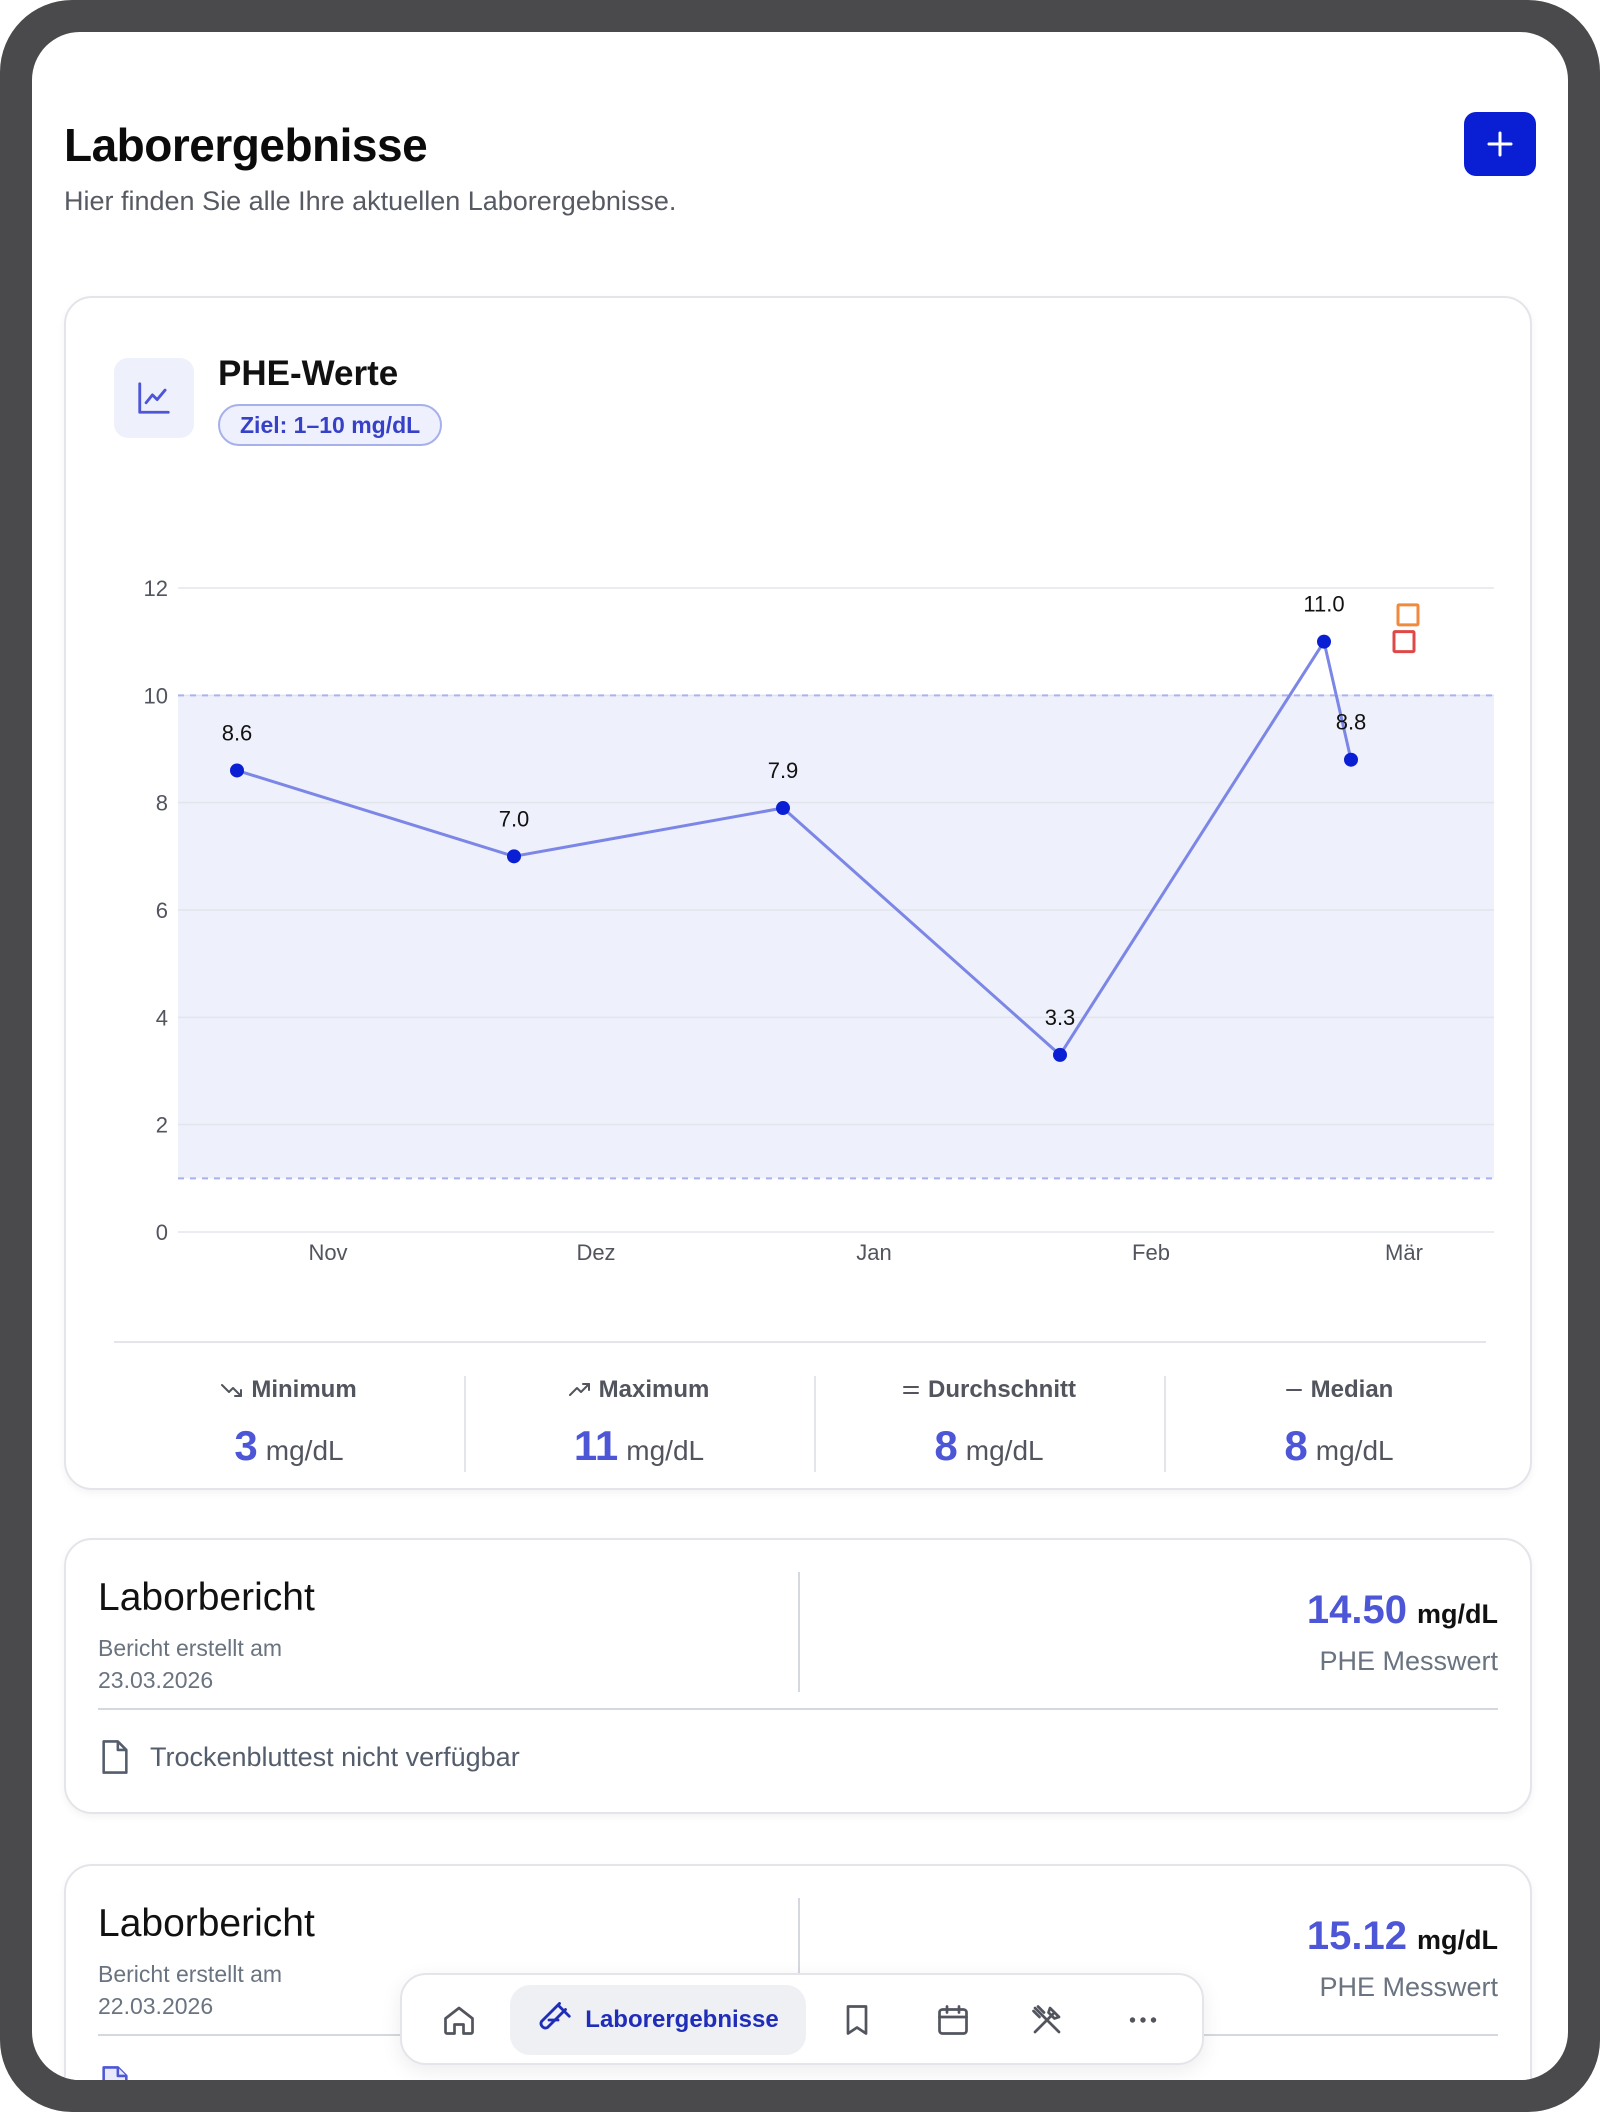 The height and width of the screenshot is (2112, 1600). I want to click on stat-value: 3, so click(246, 1445).